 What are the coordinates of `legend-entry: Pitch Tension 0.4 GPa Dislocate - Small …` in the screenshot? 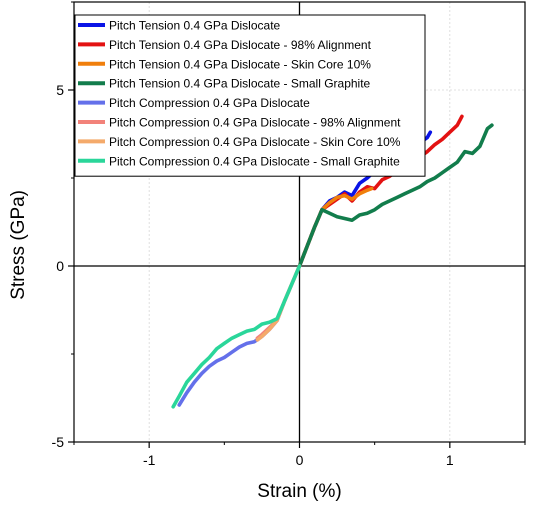 It's located at (240, 84).